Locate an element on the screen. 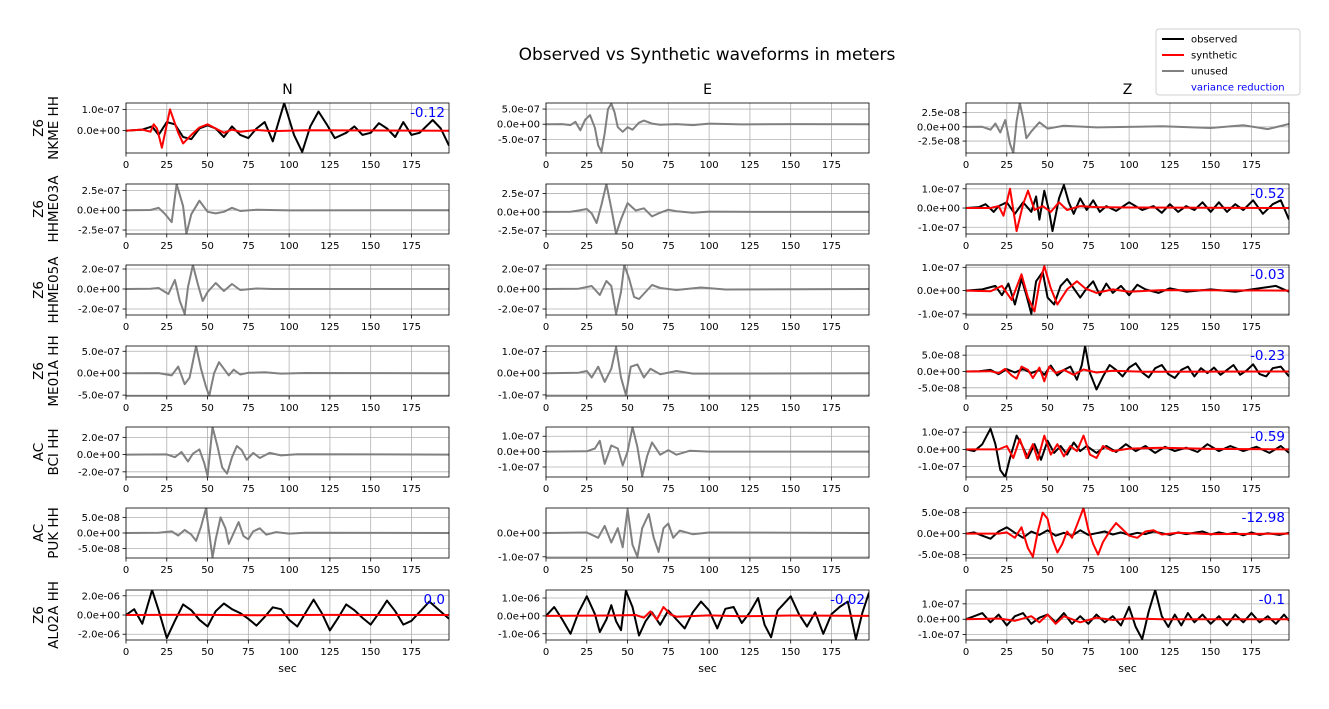 This screenshot has height=709, width=1329. station-code: NKME HH is located at coordinates (54, 128).